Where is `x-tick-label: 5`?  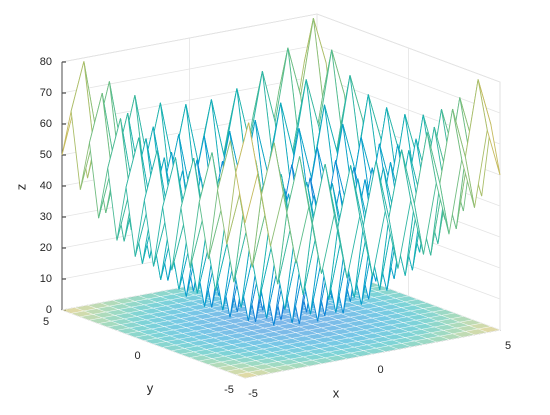
x-tick-label: 5 is located at coordinates (508, 346).